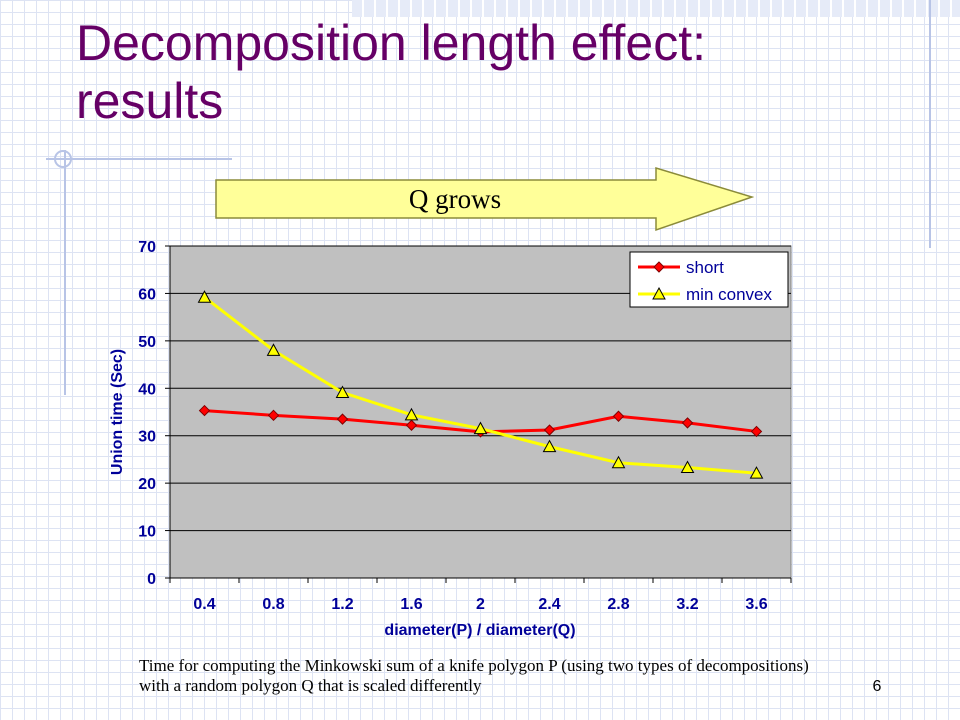 The height and width of the screenshot is (720, 960). I want to click on y-tick-label: 70, so click(147, 247).